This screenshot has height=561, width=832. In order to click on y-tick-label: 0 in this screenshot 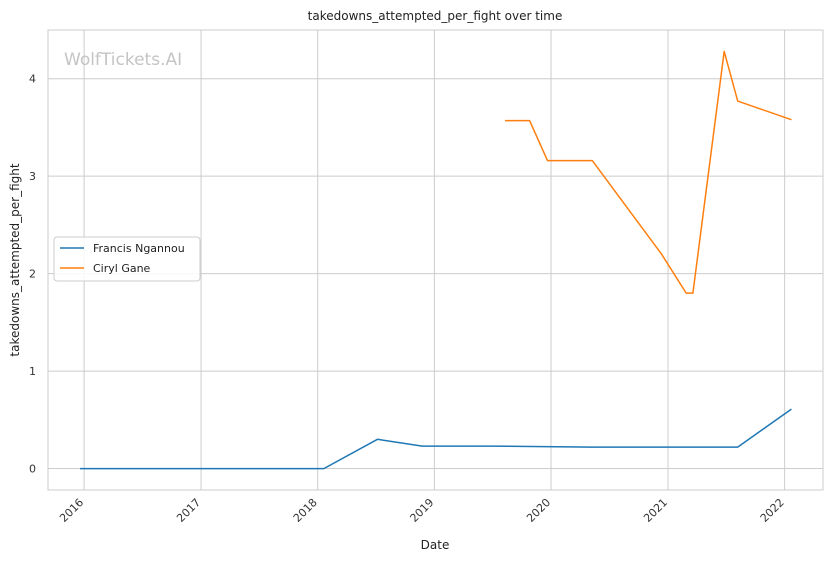, I will do `click(32, 469)`.